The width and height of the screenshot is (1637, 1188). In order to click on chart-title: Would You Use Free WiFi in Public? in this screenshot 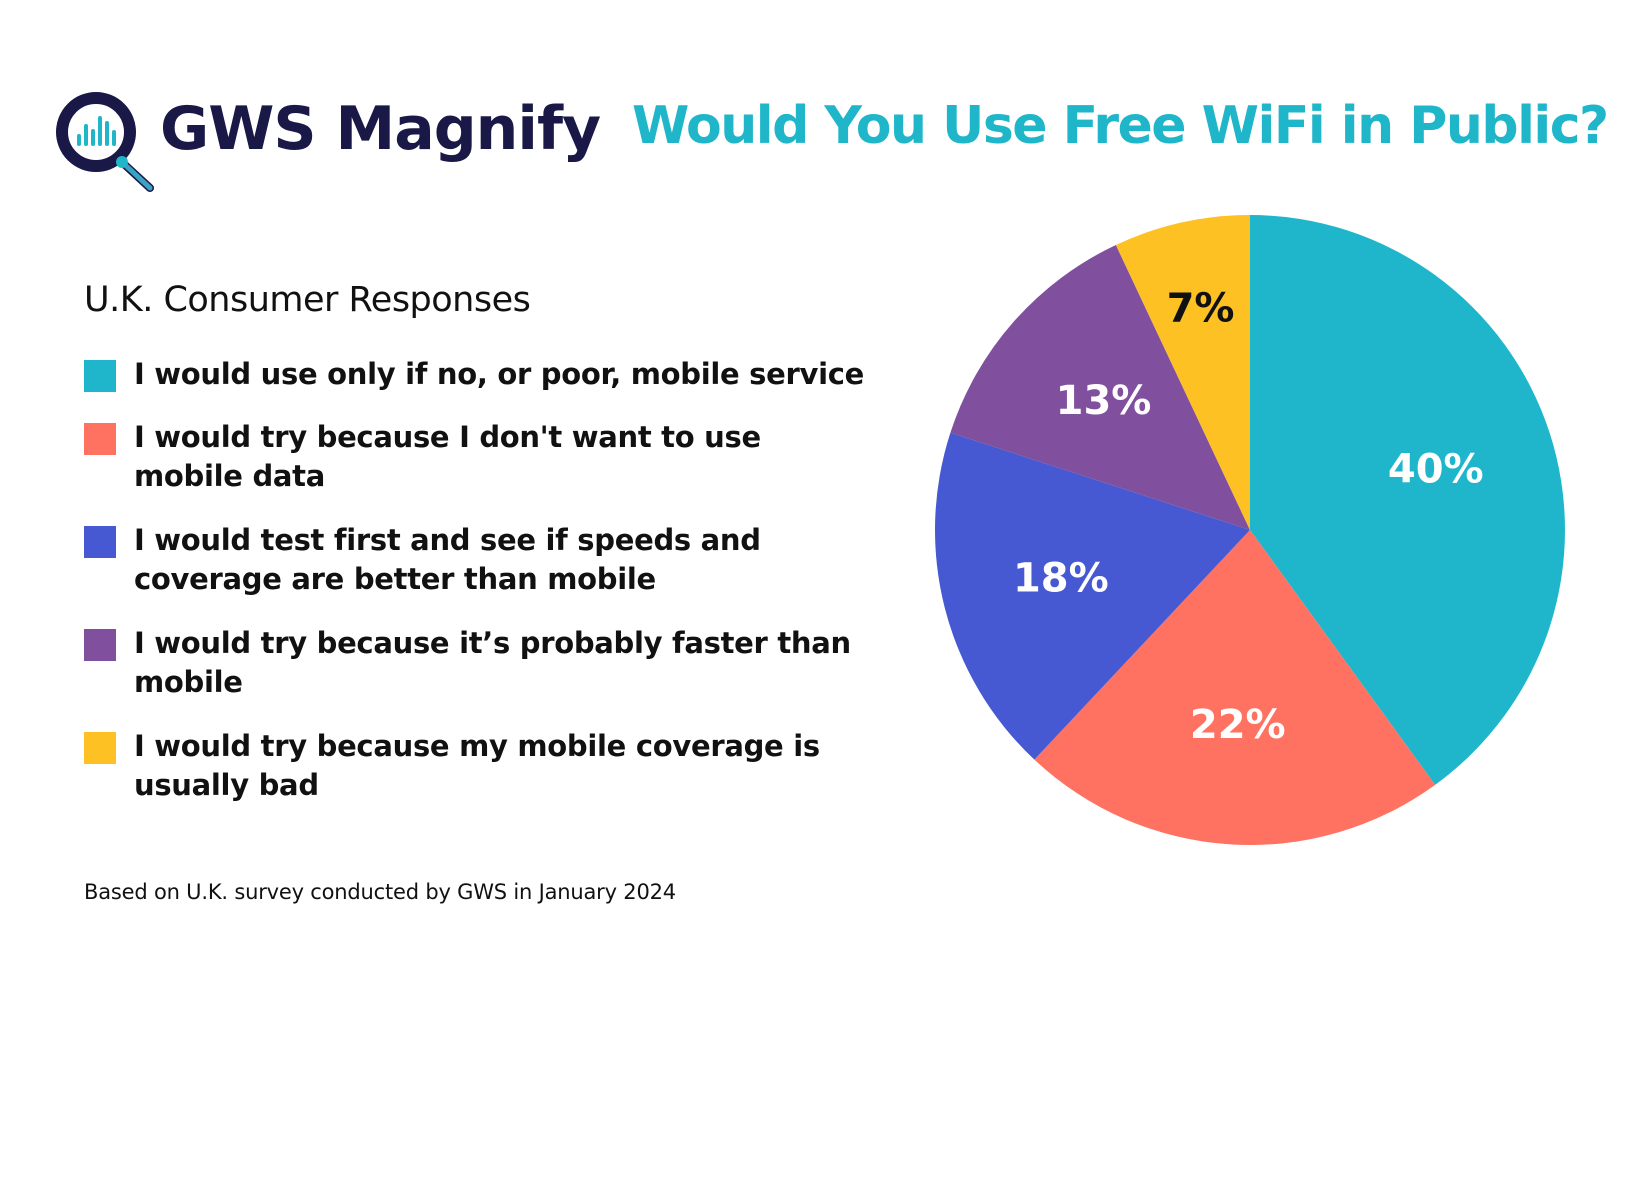, I will do `click(1120, 126)`.